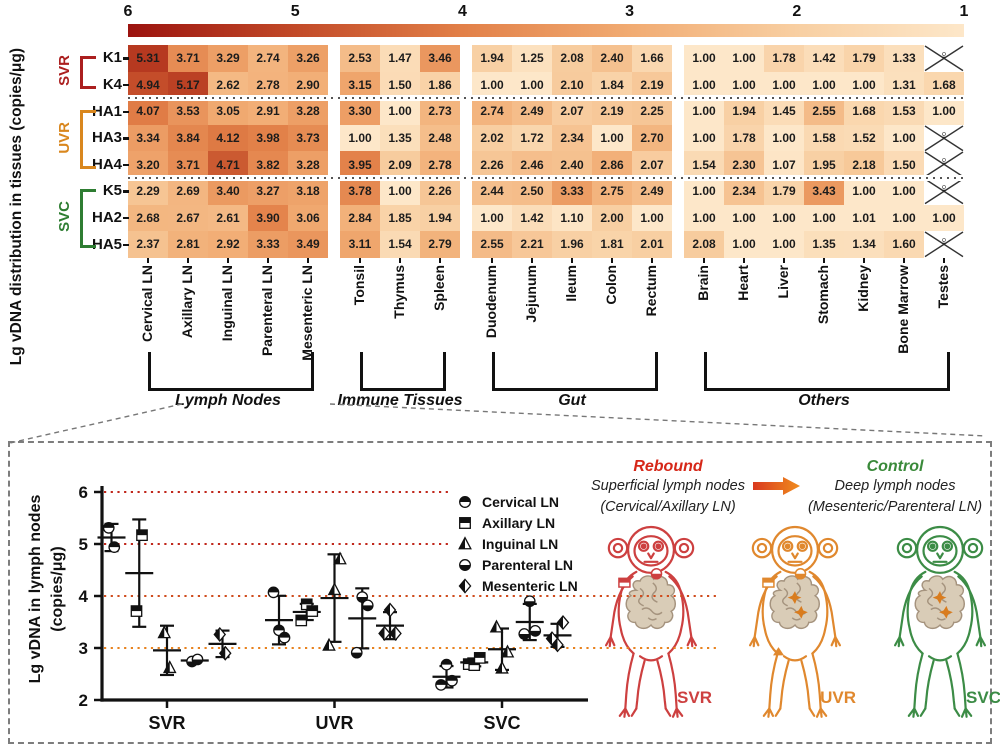  Describe the element at coordinates (360, 111) in the screenshot. I see `heatmap-cell: 3.30` at that location.